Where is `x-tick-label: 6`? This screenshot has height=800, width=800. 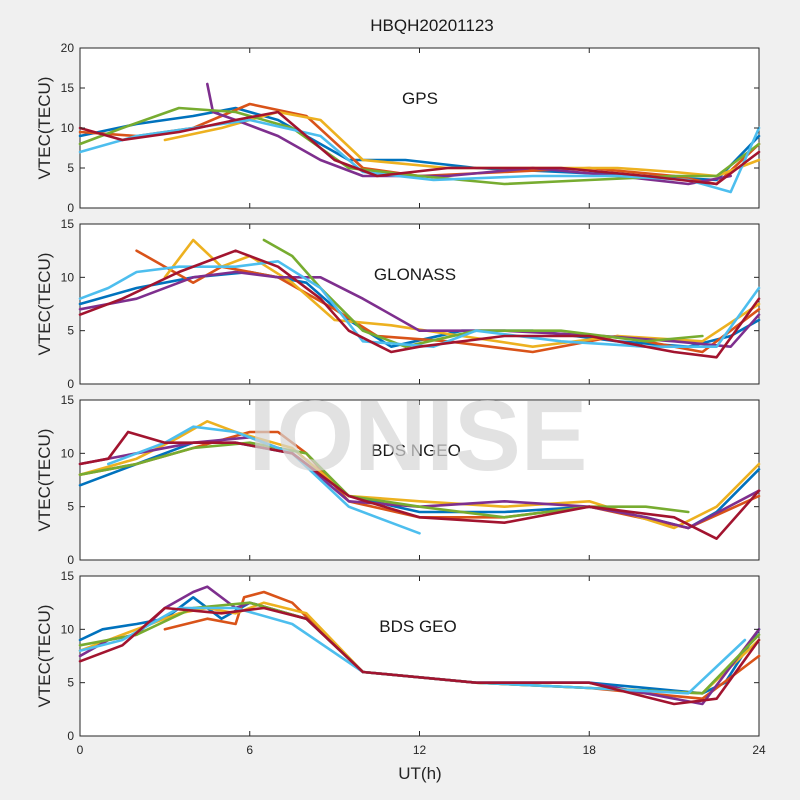 x-tick-label: 6 is located at coordinates (249, 750).